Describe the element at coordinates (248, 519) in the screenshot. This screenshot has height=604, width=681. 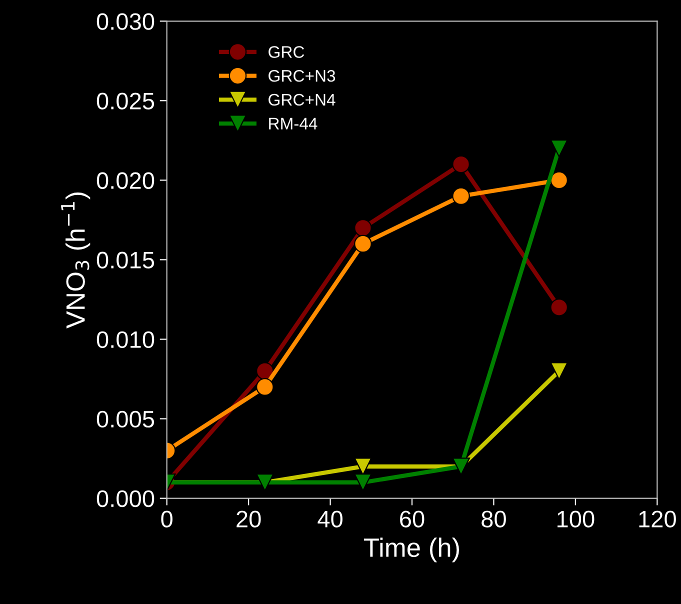
I see `x-tick-label: 20` at that location.